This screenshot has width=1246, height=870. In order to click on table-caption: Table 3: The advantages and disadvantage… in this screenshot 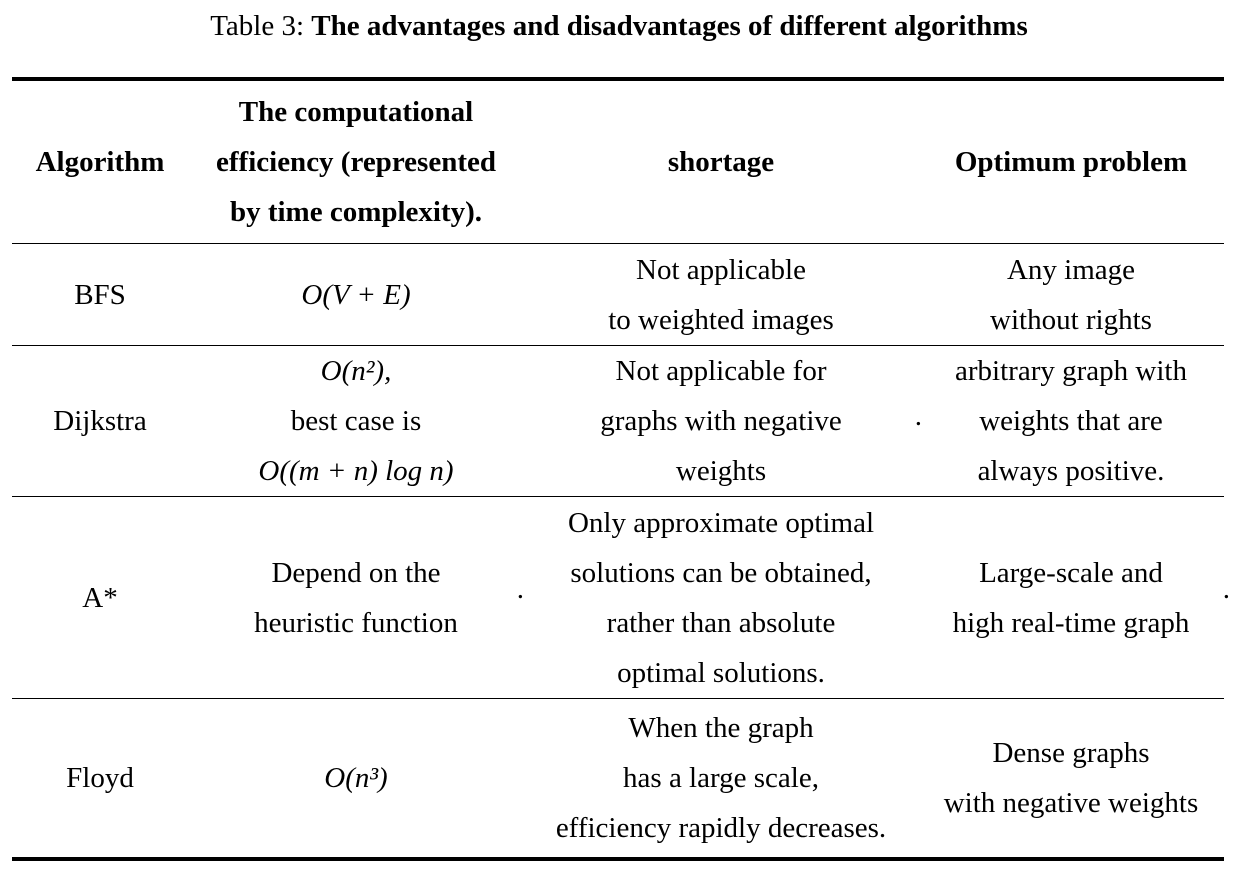, I will do `click(619, 26)`.